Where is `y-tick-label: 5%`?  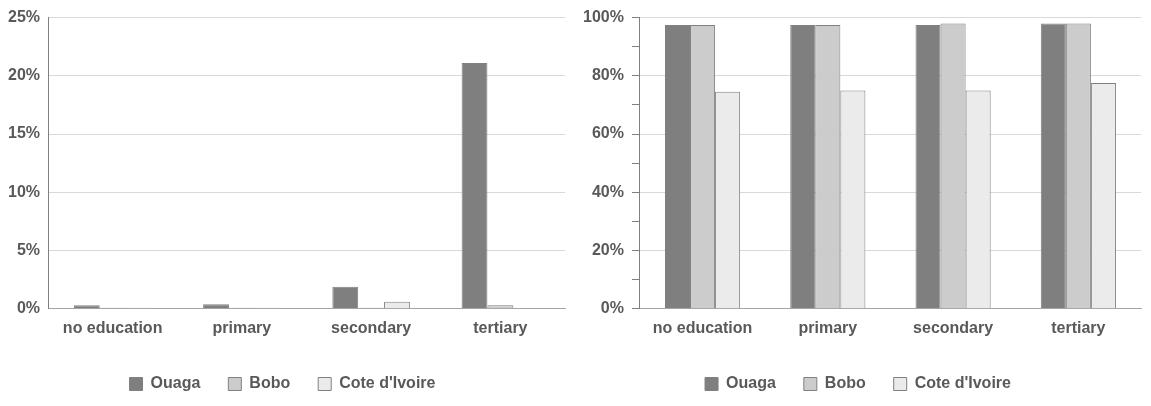
y-tick-label: 5% is located at coordinates (28, 249).